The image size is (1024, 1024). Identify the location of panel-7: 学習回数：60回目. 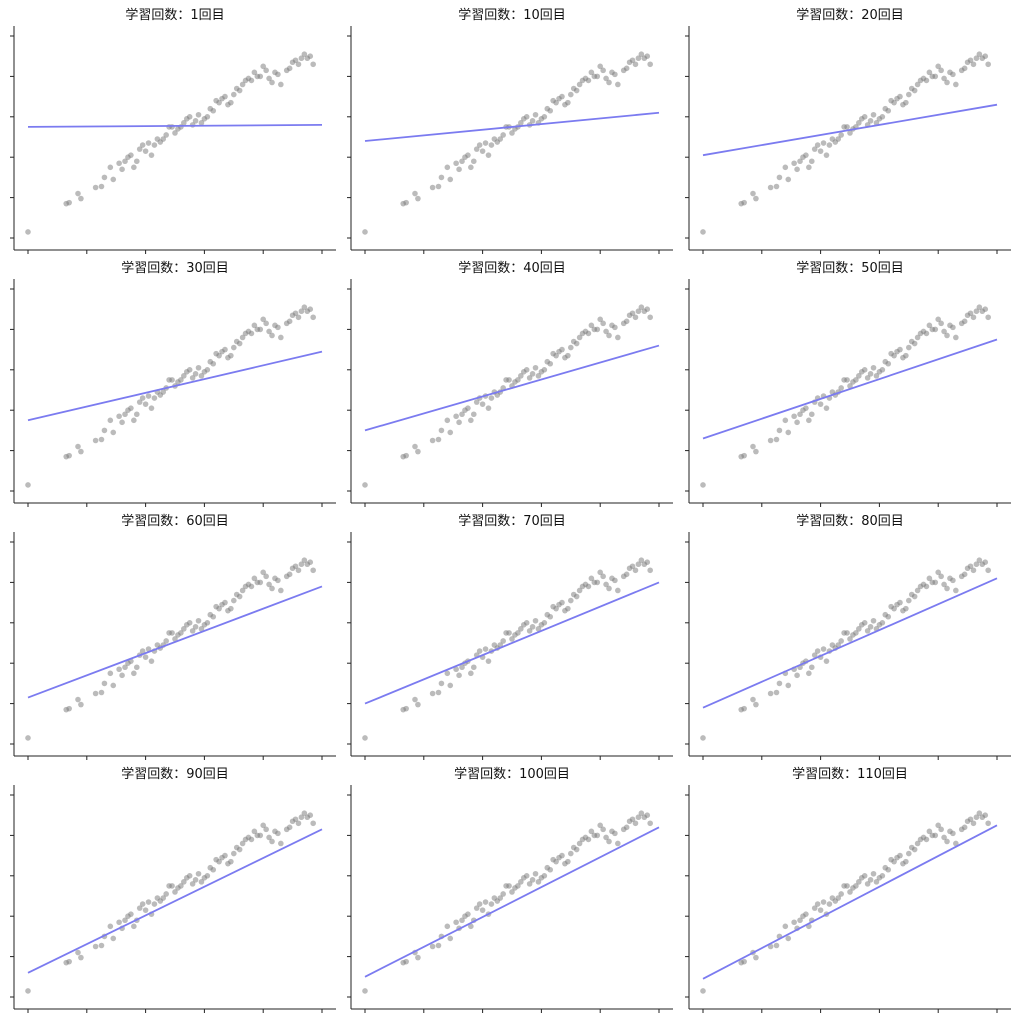
(173, 636).